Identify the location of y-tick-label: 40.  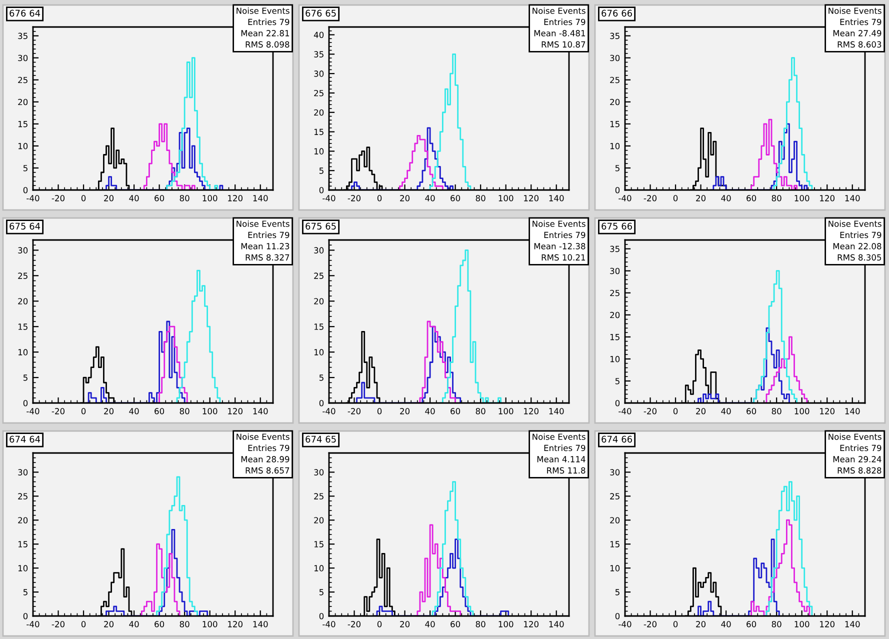
(319, 35).